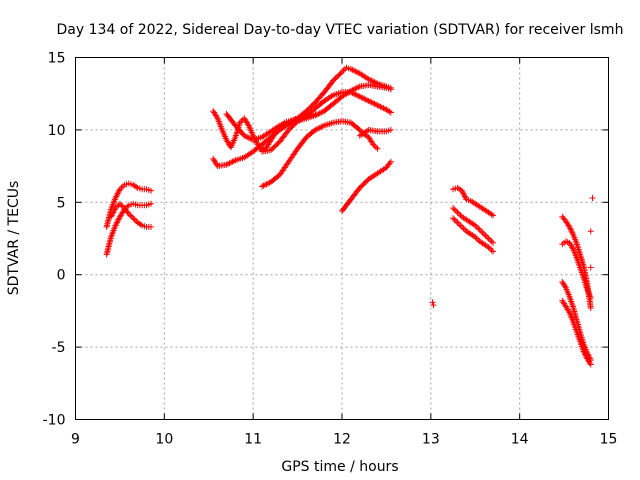 This screenshot has width=640, height=480. I want to click on y-tick-label: -10, so click(54, 421).